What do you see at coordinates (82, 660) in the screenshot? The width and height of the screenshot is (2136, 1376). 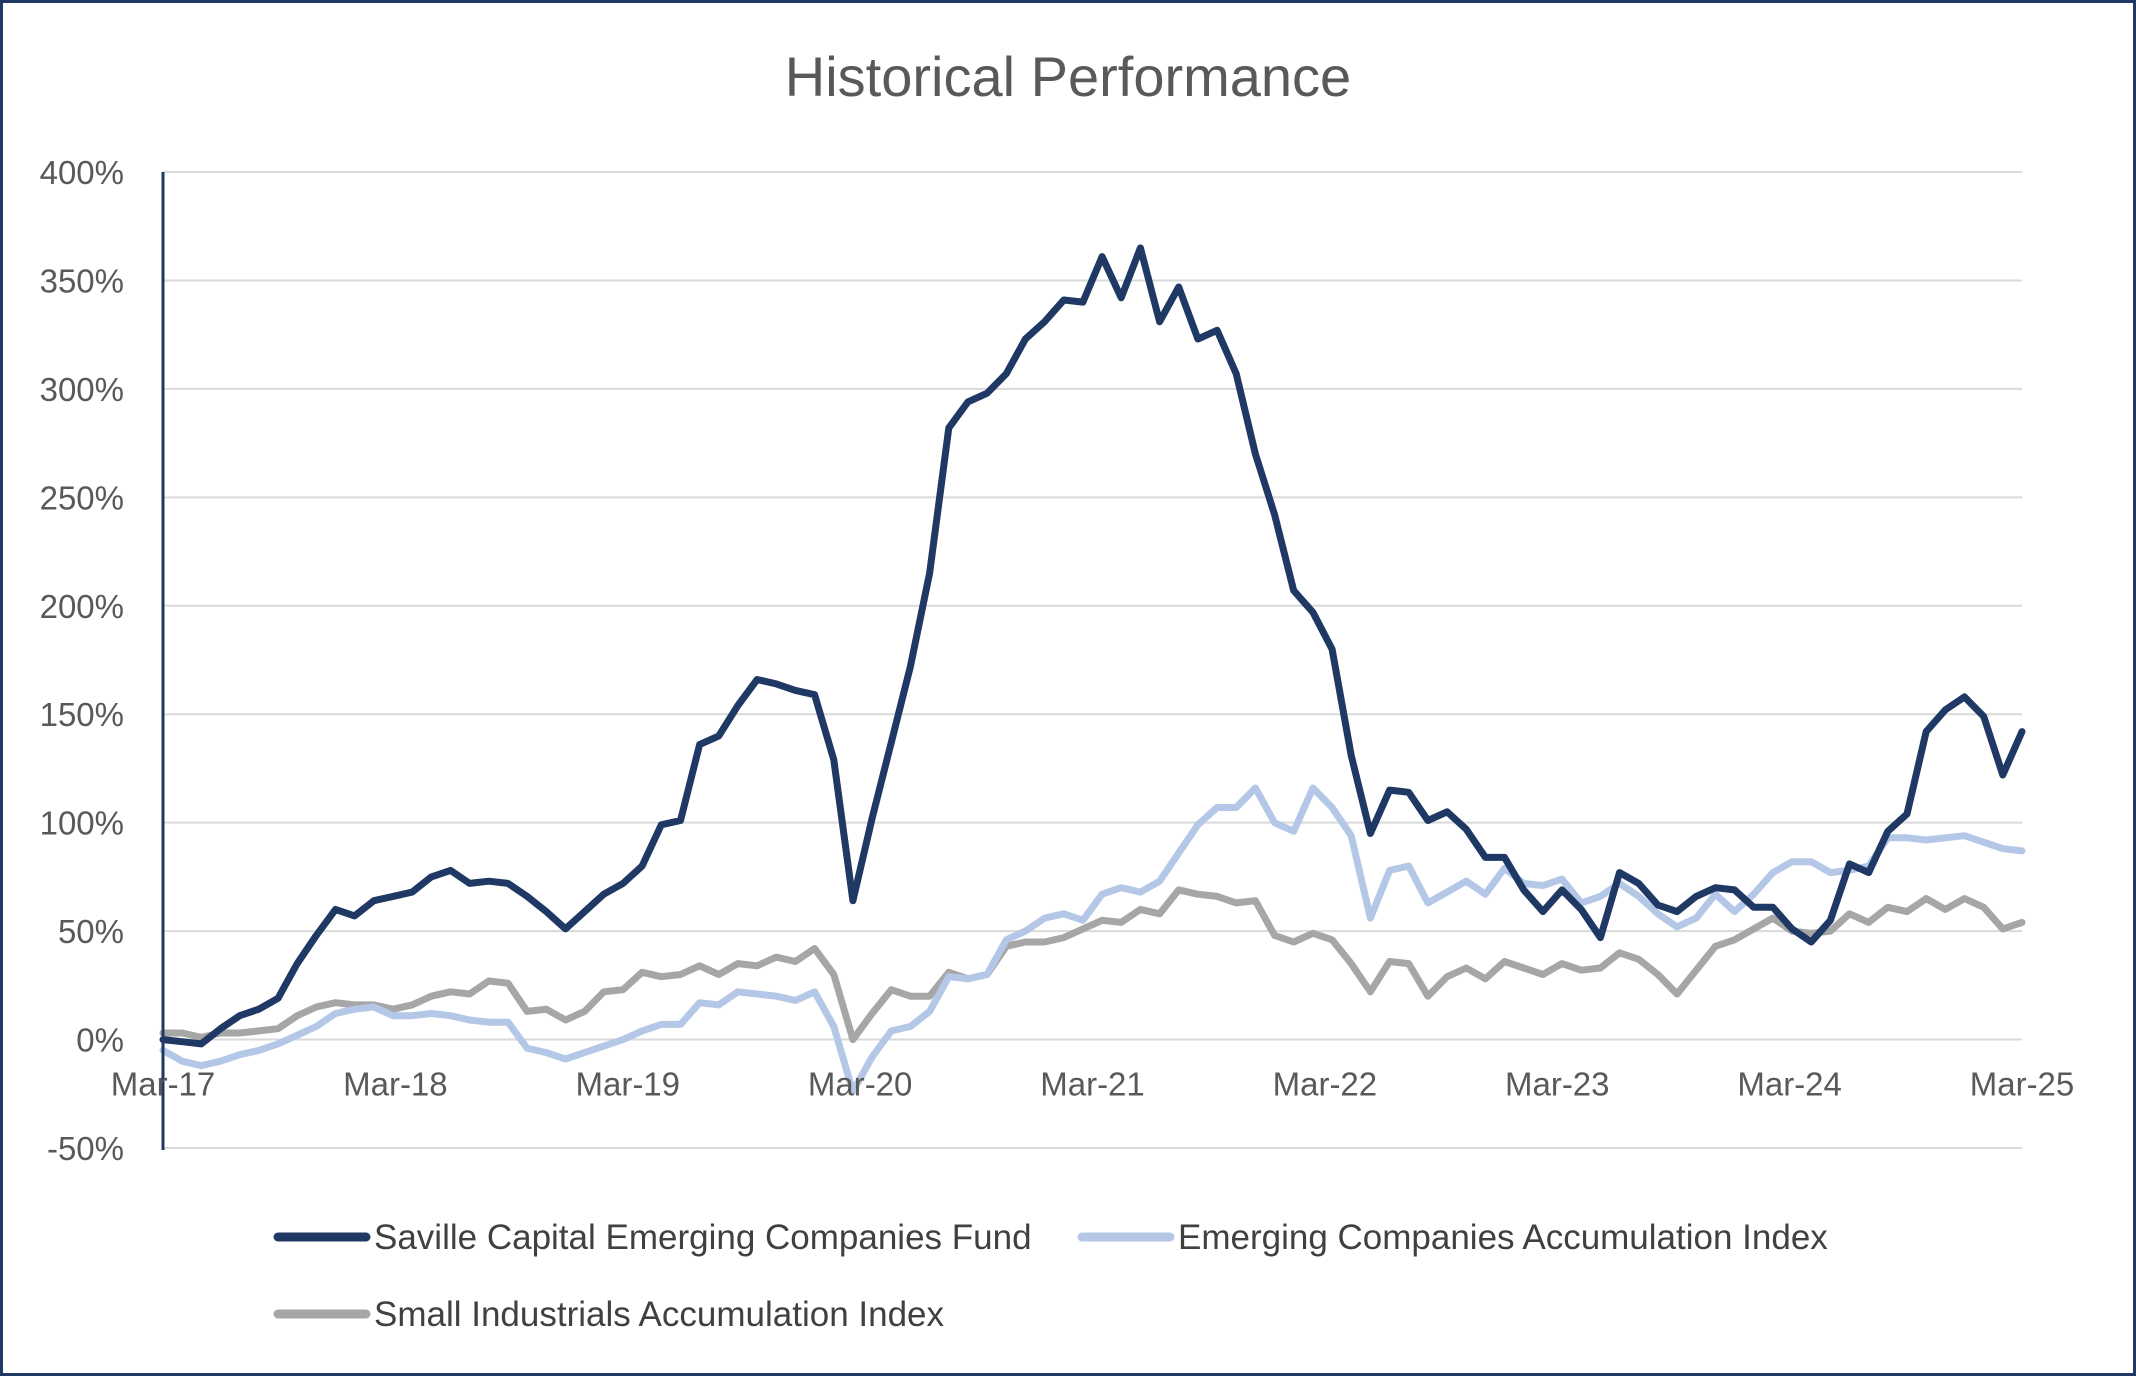 I see `y-axis-ticks: 400% 350% 300% 250% 200% 150% 100% 50% 0% -50%` at bounding box center [82, 660].